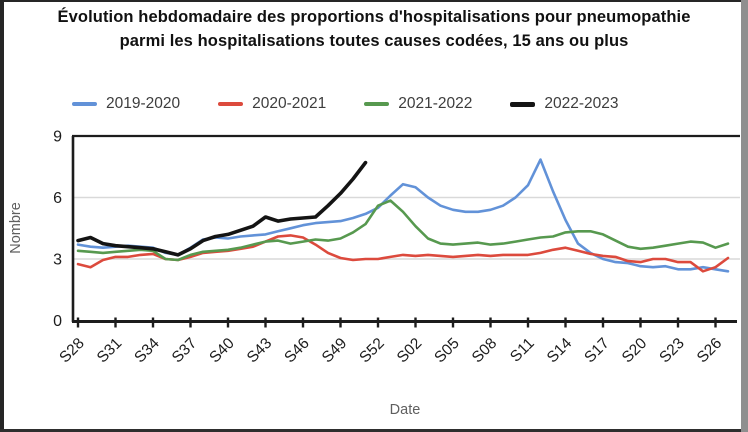  What do you see at coordinates (16, 228) in the screenshot?
I see `y-axis-title: Nombre` at bounding box center [16, 228].